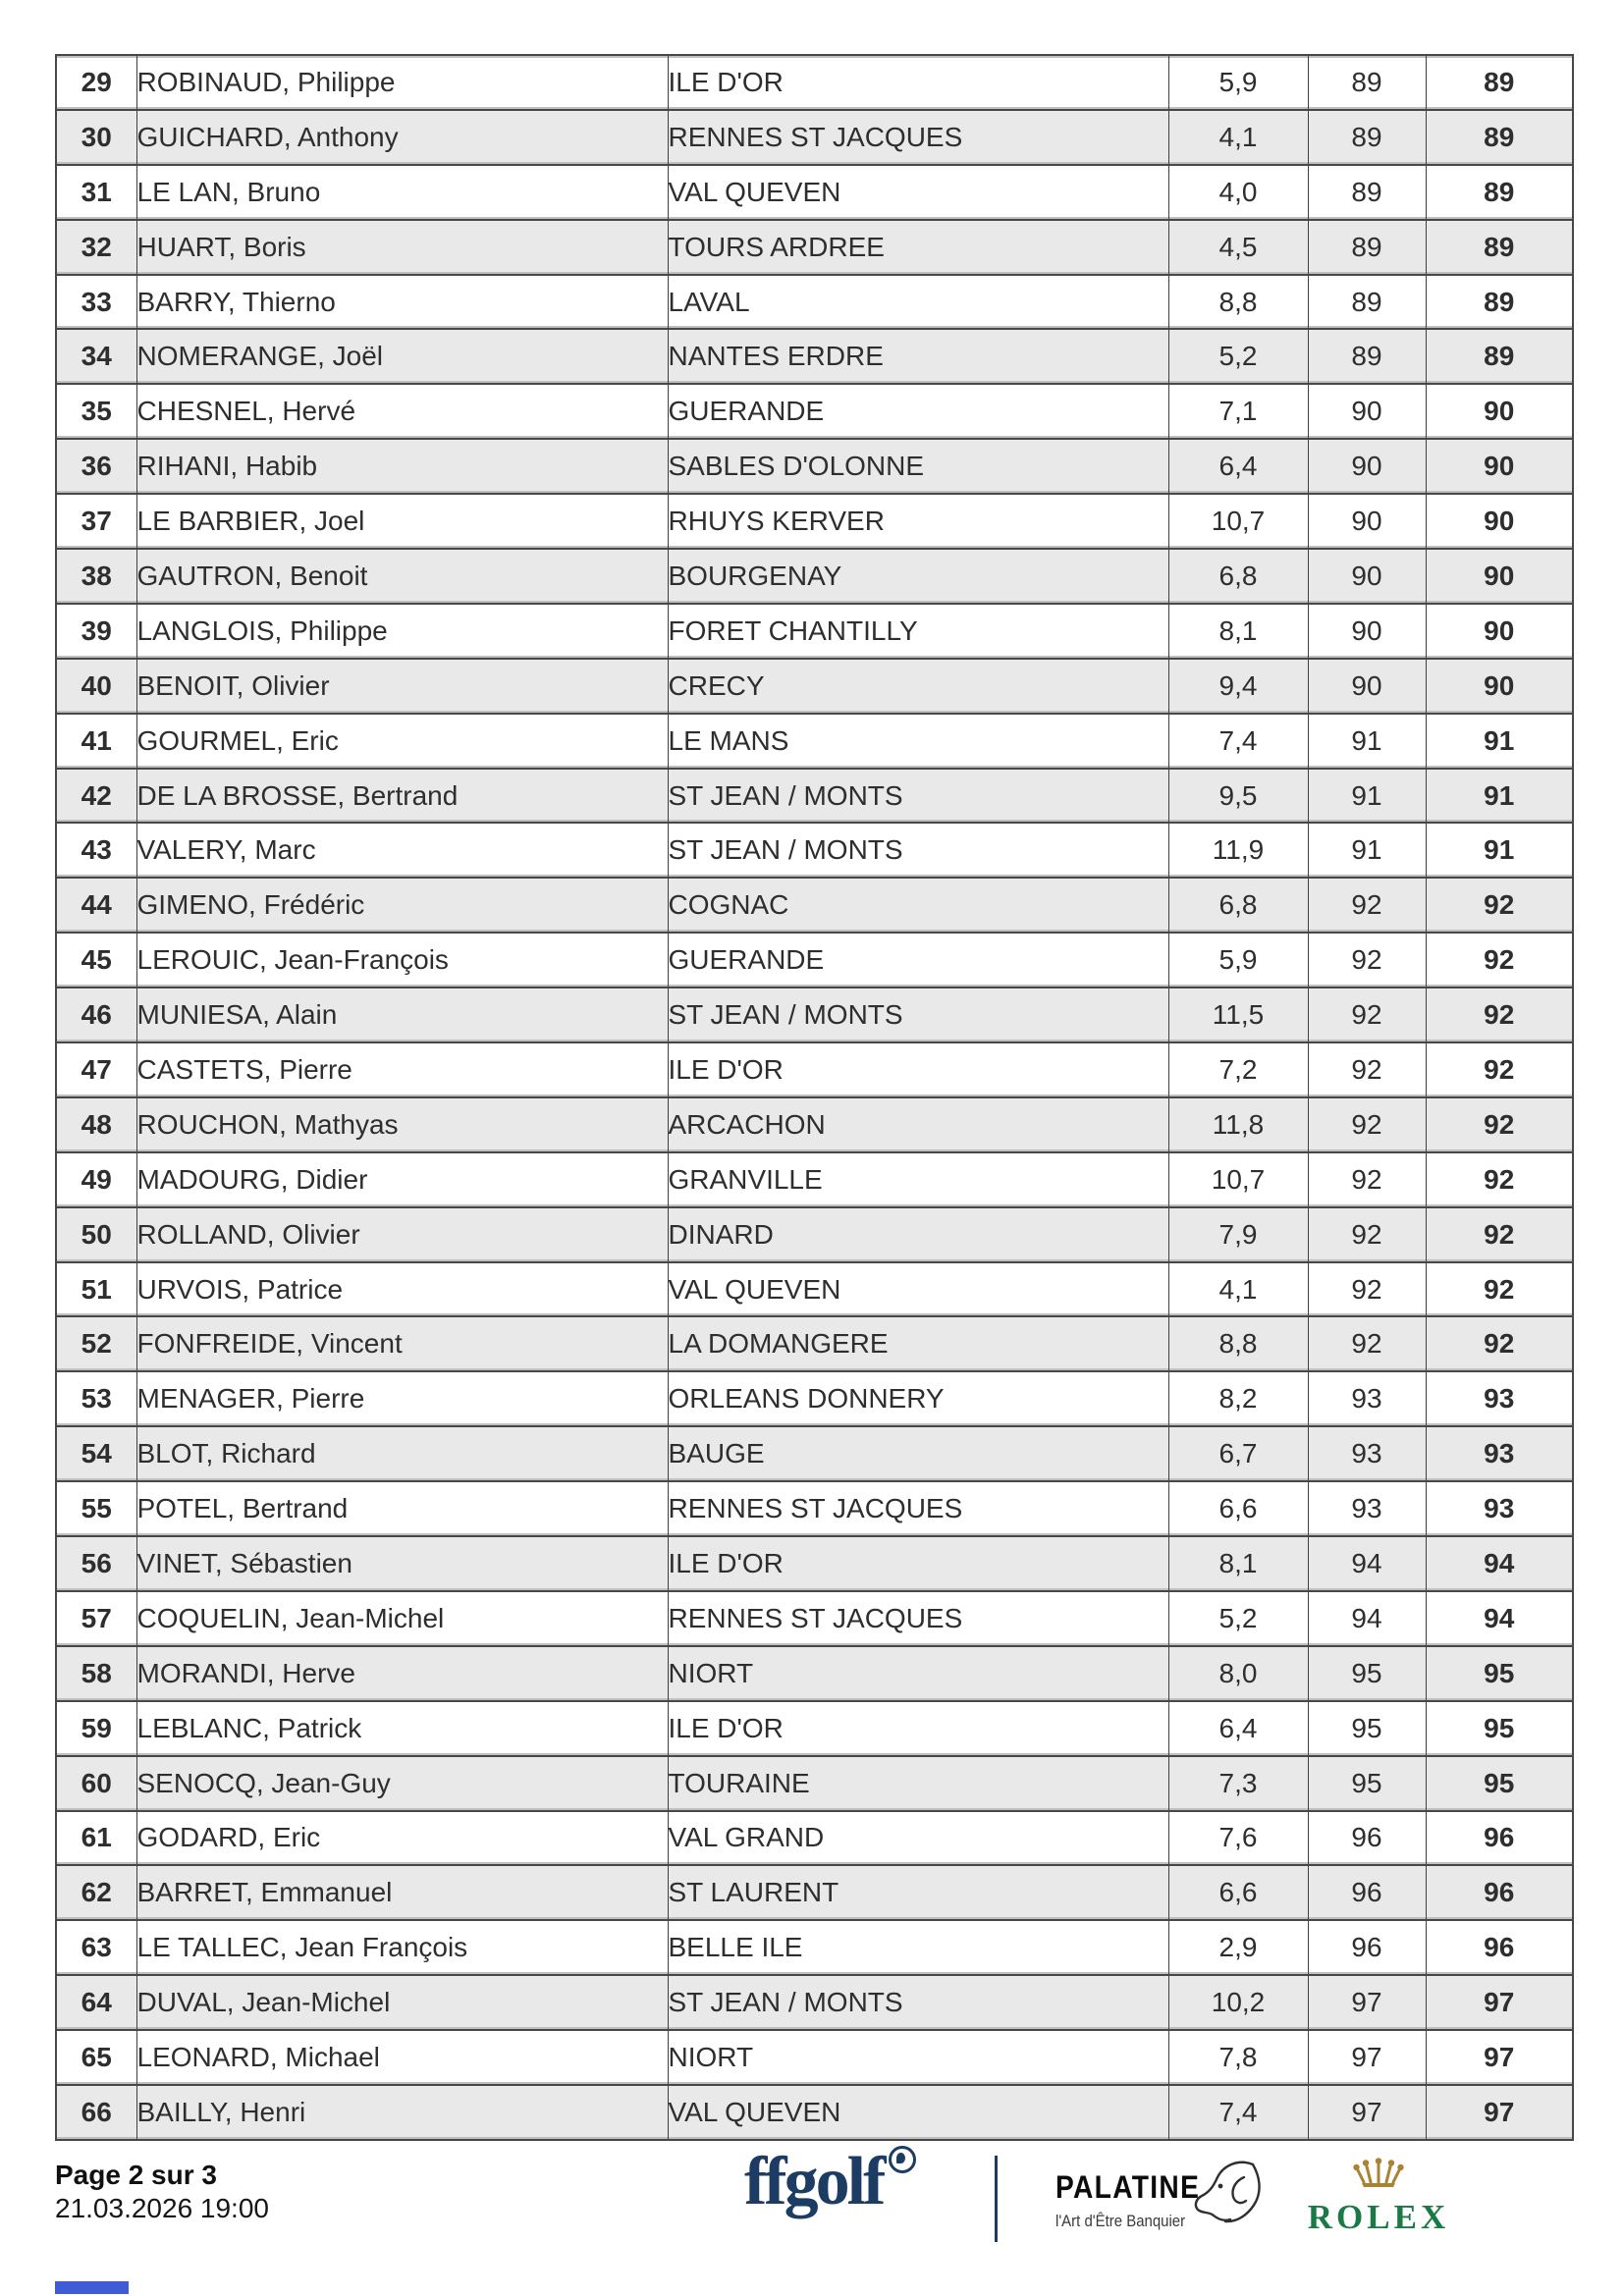 The image size is (1623, 2296). Describe the element at coordinates (403, 906) in the screenshot. I see `name-cell: GIMENO, Frédéric` at that location.